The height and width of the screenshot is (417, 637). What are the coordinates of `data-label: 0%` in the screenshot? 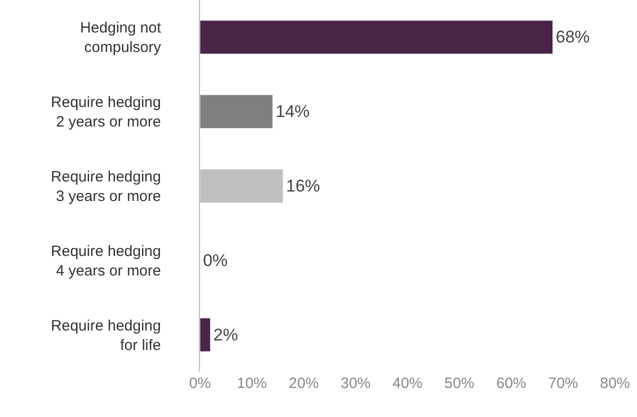 It's located at (215, 260).